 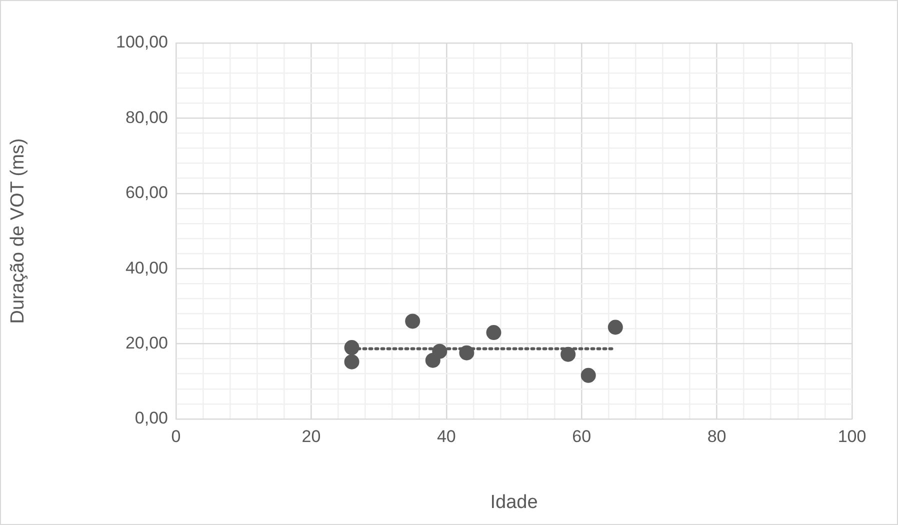 I want to click on x-tick-label: 20, so click(x=311, y=436).